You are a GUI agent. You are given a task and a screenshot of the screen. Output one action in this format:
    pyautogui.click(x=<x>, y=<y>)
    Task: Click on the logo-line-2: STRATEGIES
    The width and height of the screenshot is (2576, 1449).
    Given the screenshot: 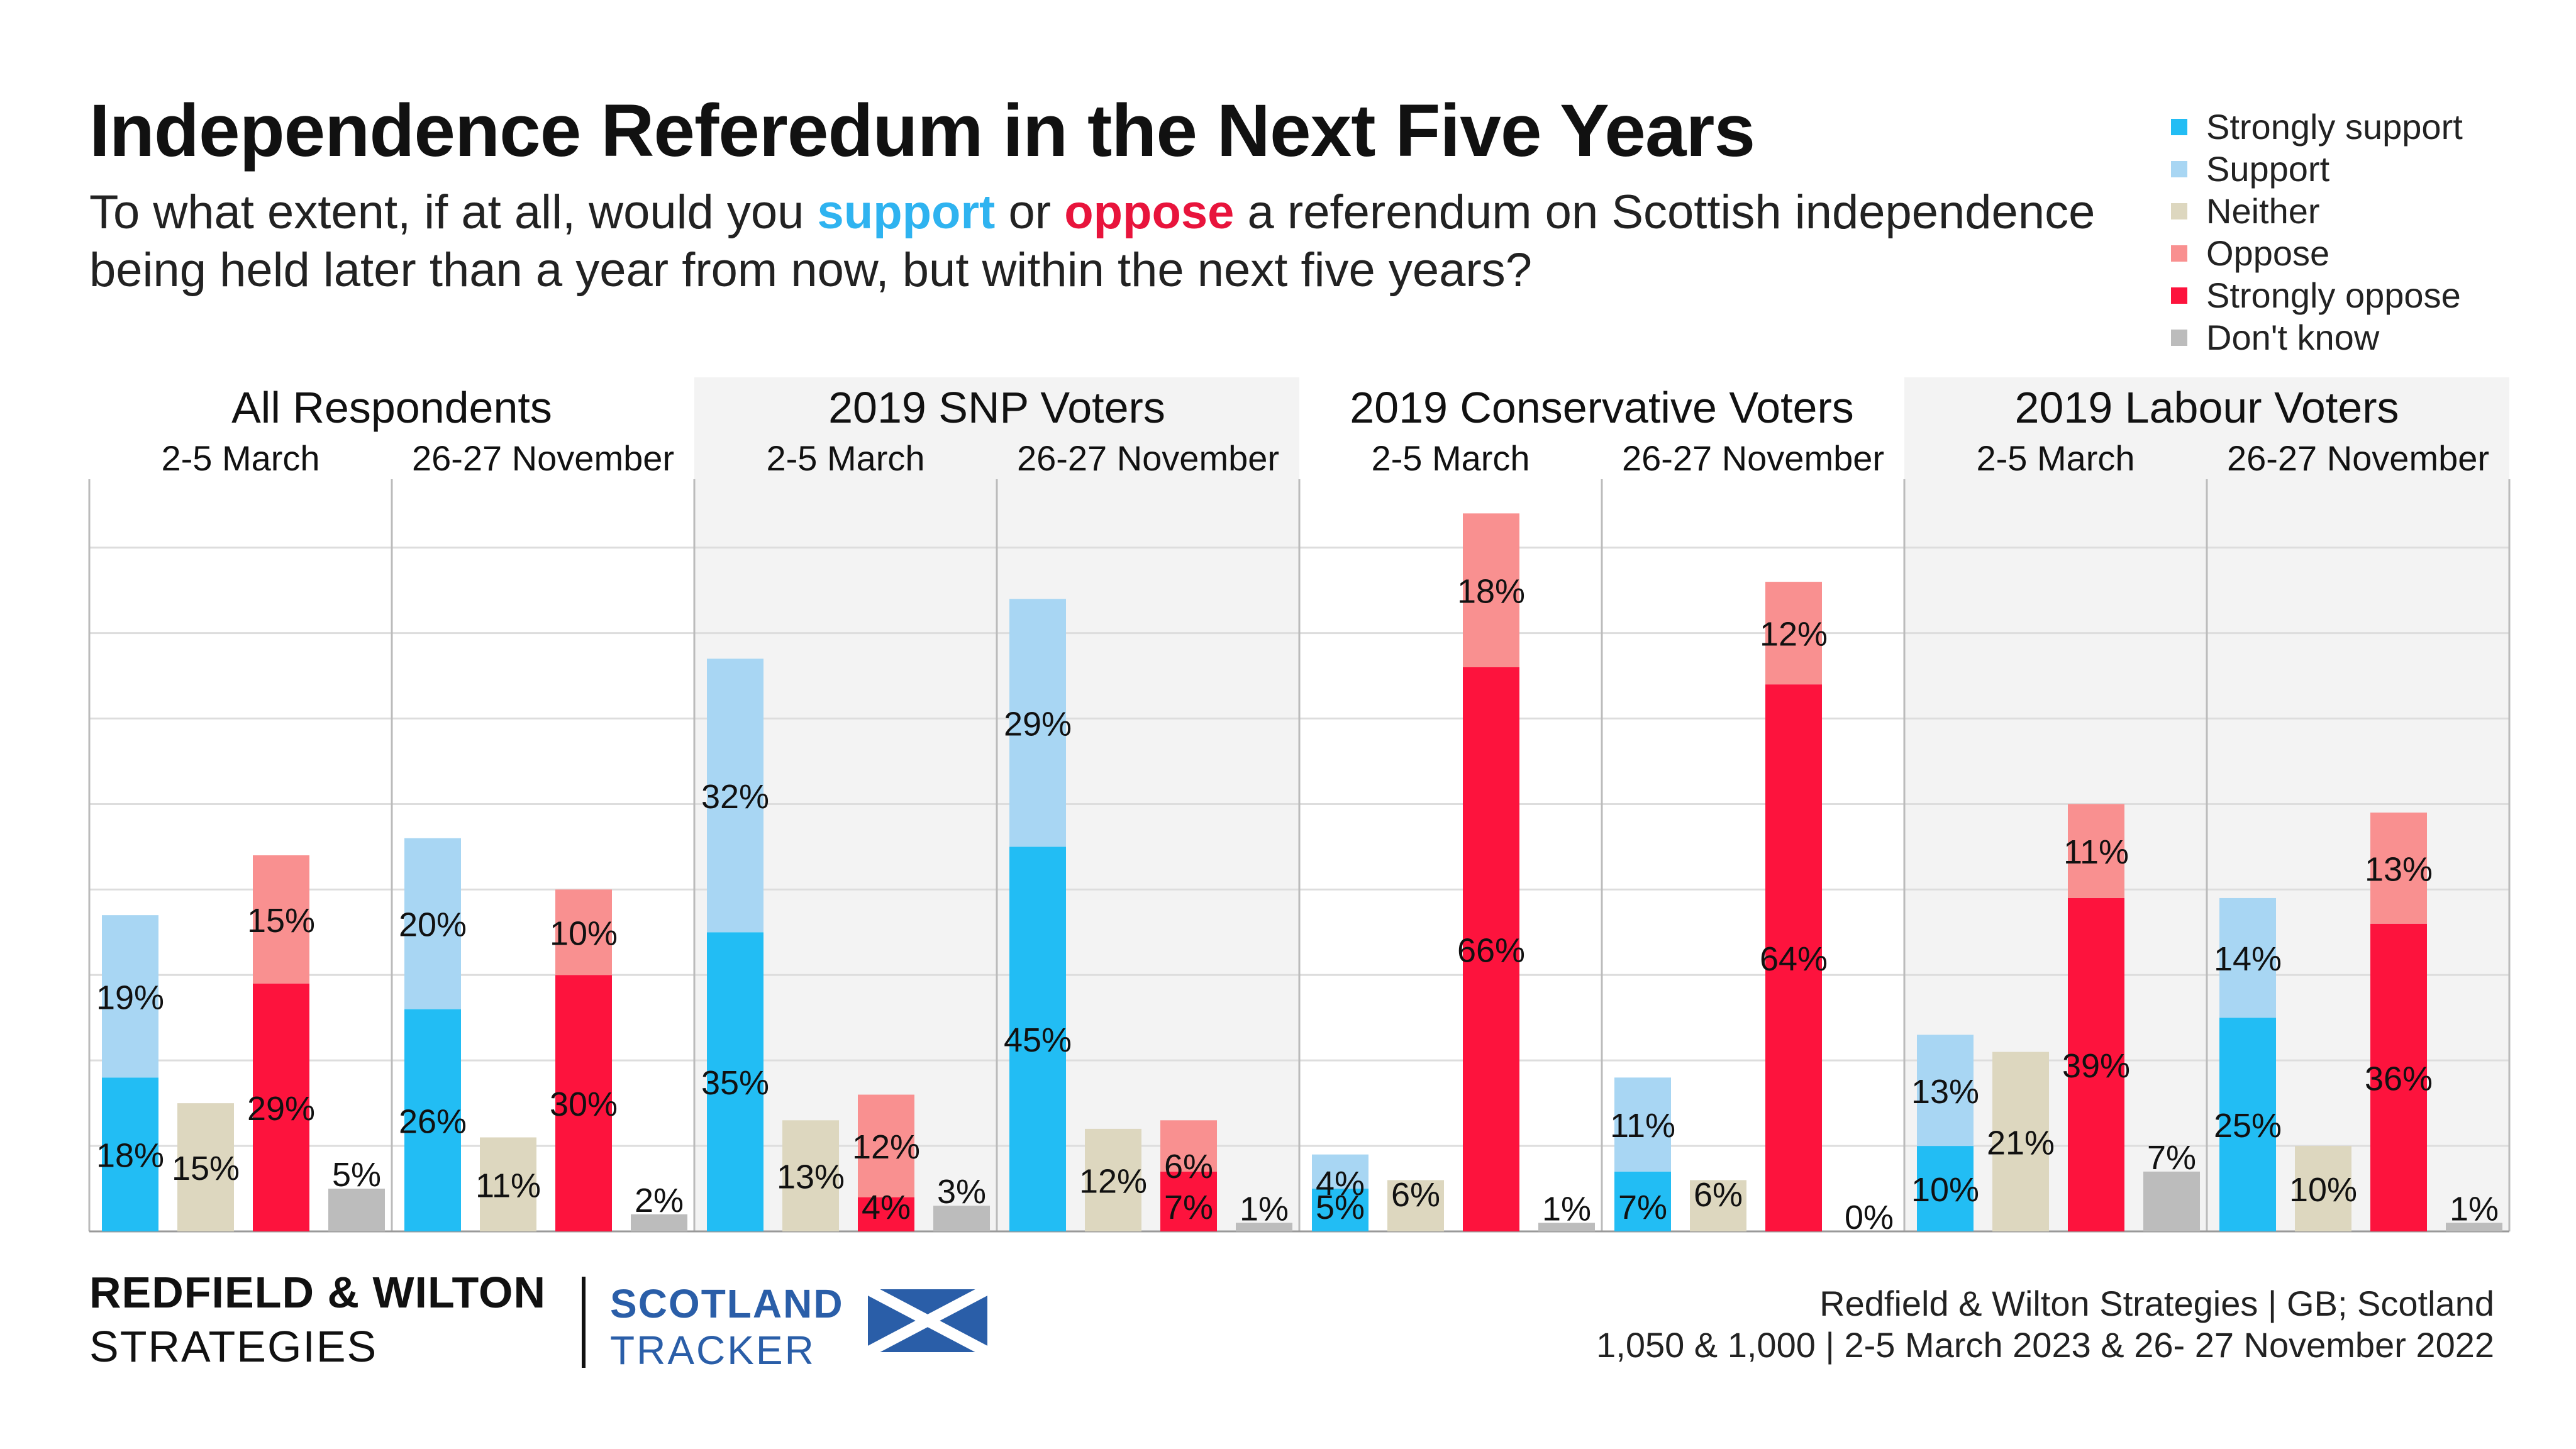 What is the action you would take?
    pyautogui.click(x=233, y=1346)
    